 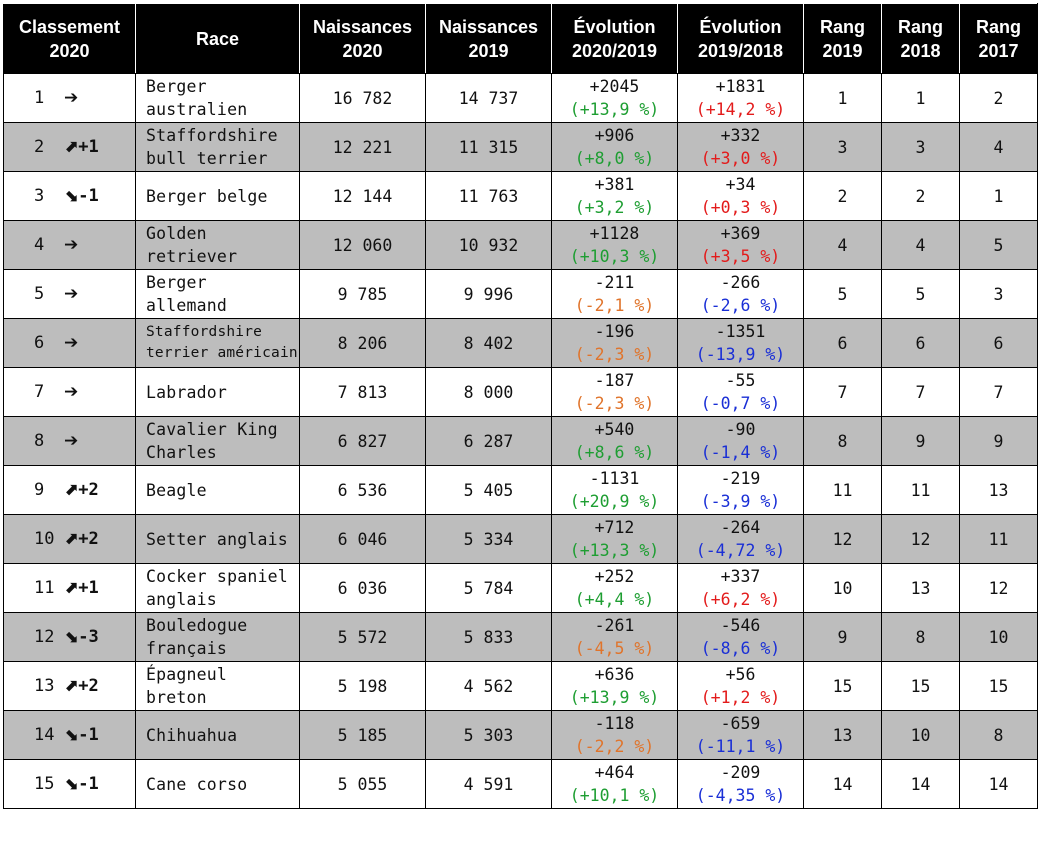 What do you see at coordinates (39, 441) in the screenshot?
I see `rank-number: 8` at bounding box center [39, 441].